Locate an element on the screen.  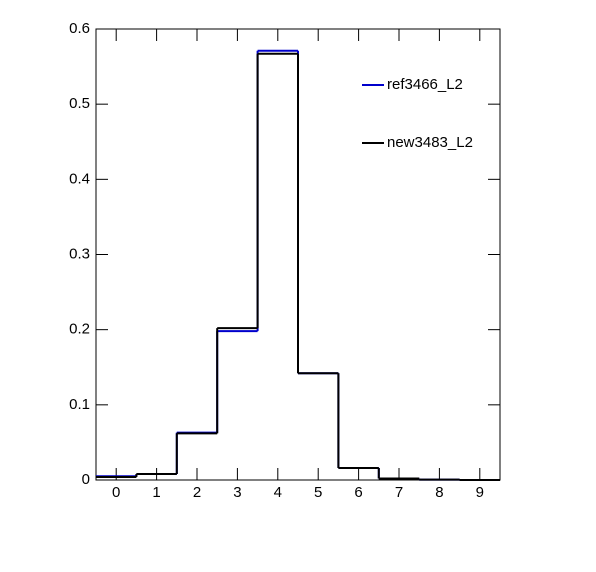
x-tick-label: 3 is located at coordinates (237, 492).